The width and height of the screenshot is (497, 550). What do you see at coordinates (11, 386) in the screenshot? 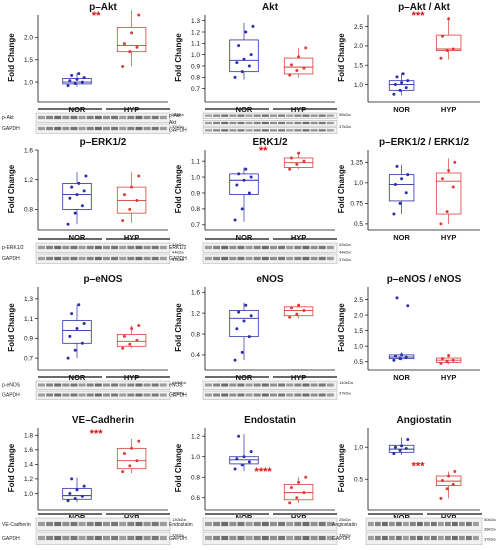
I see `blot-row-label: p-eNOS` at bounding box center [11, 386].